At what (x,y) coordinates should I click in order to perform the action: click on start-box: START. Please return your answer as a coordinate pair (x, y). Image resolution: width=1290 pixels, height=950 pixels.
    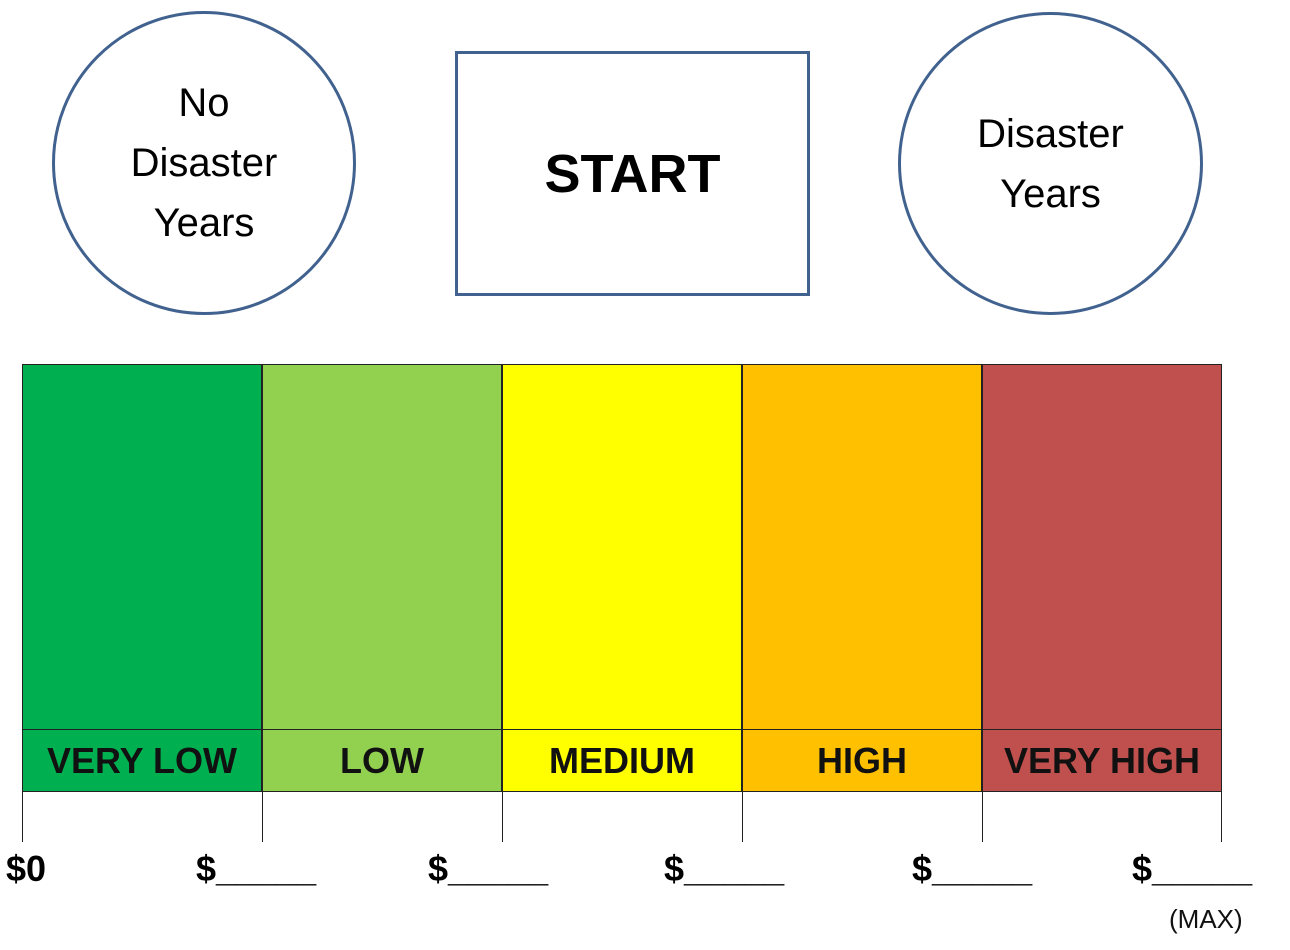
    Looking at the image, I should click on (632, 173).